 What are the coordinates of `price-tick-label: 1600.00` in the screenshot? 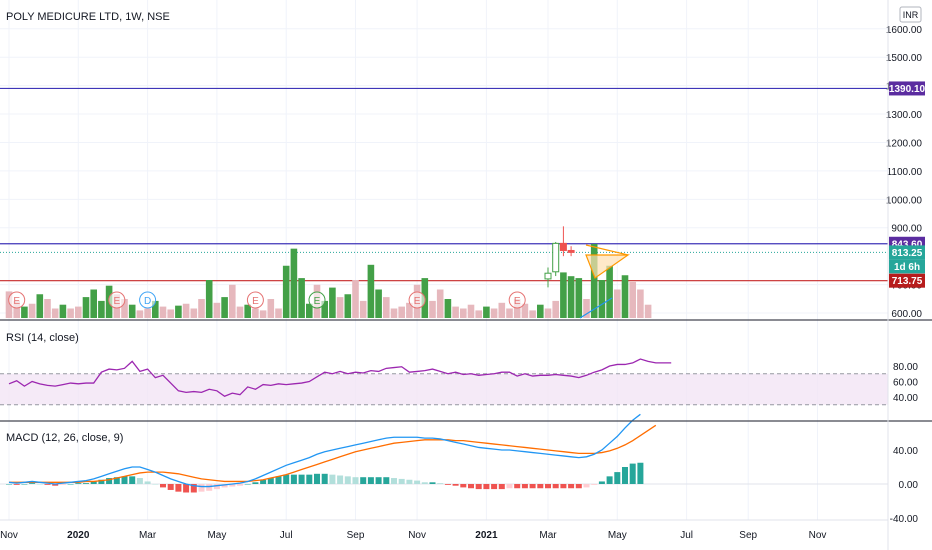 It's located at (904, 30).